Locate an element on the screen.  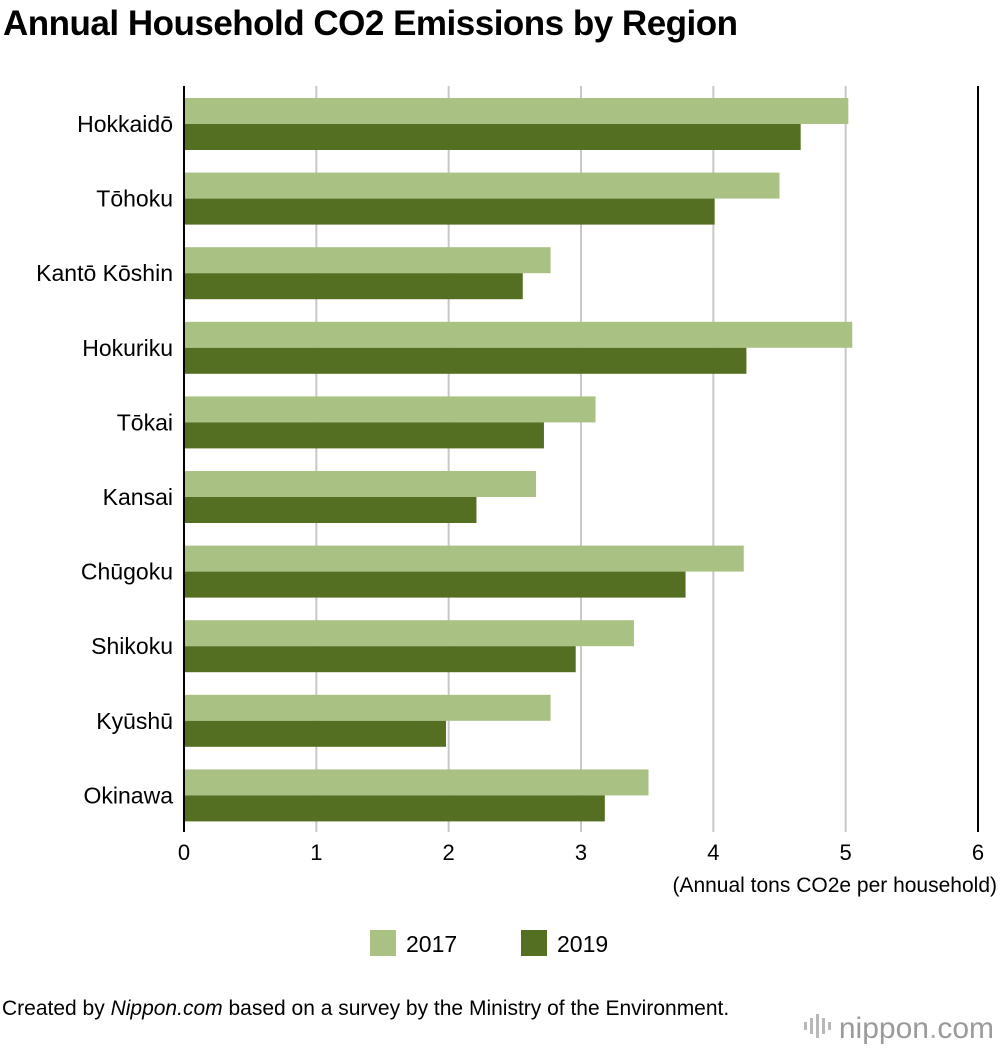
x-tick-label: 6 is located at coordinates (978, 852).